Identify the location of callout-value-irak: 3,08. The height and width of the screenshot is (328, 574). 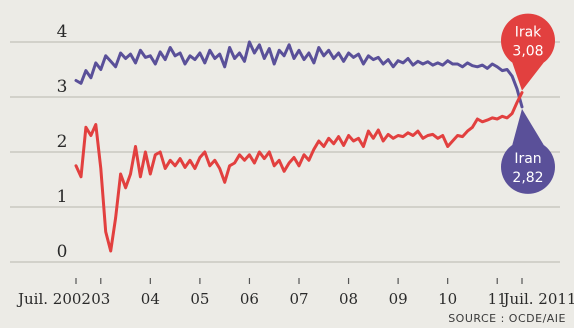
(527, 52).